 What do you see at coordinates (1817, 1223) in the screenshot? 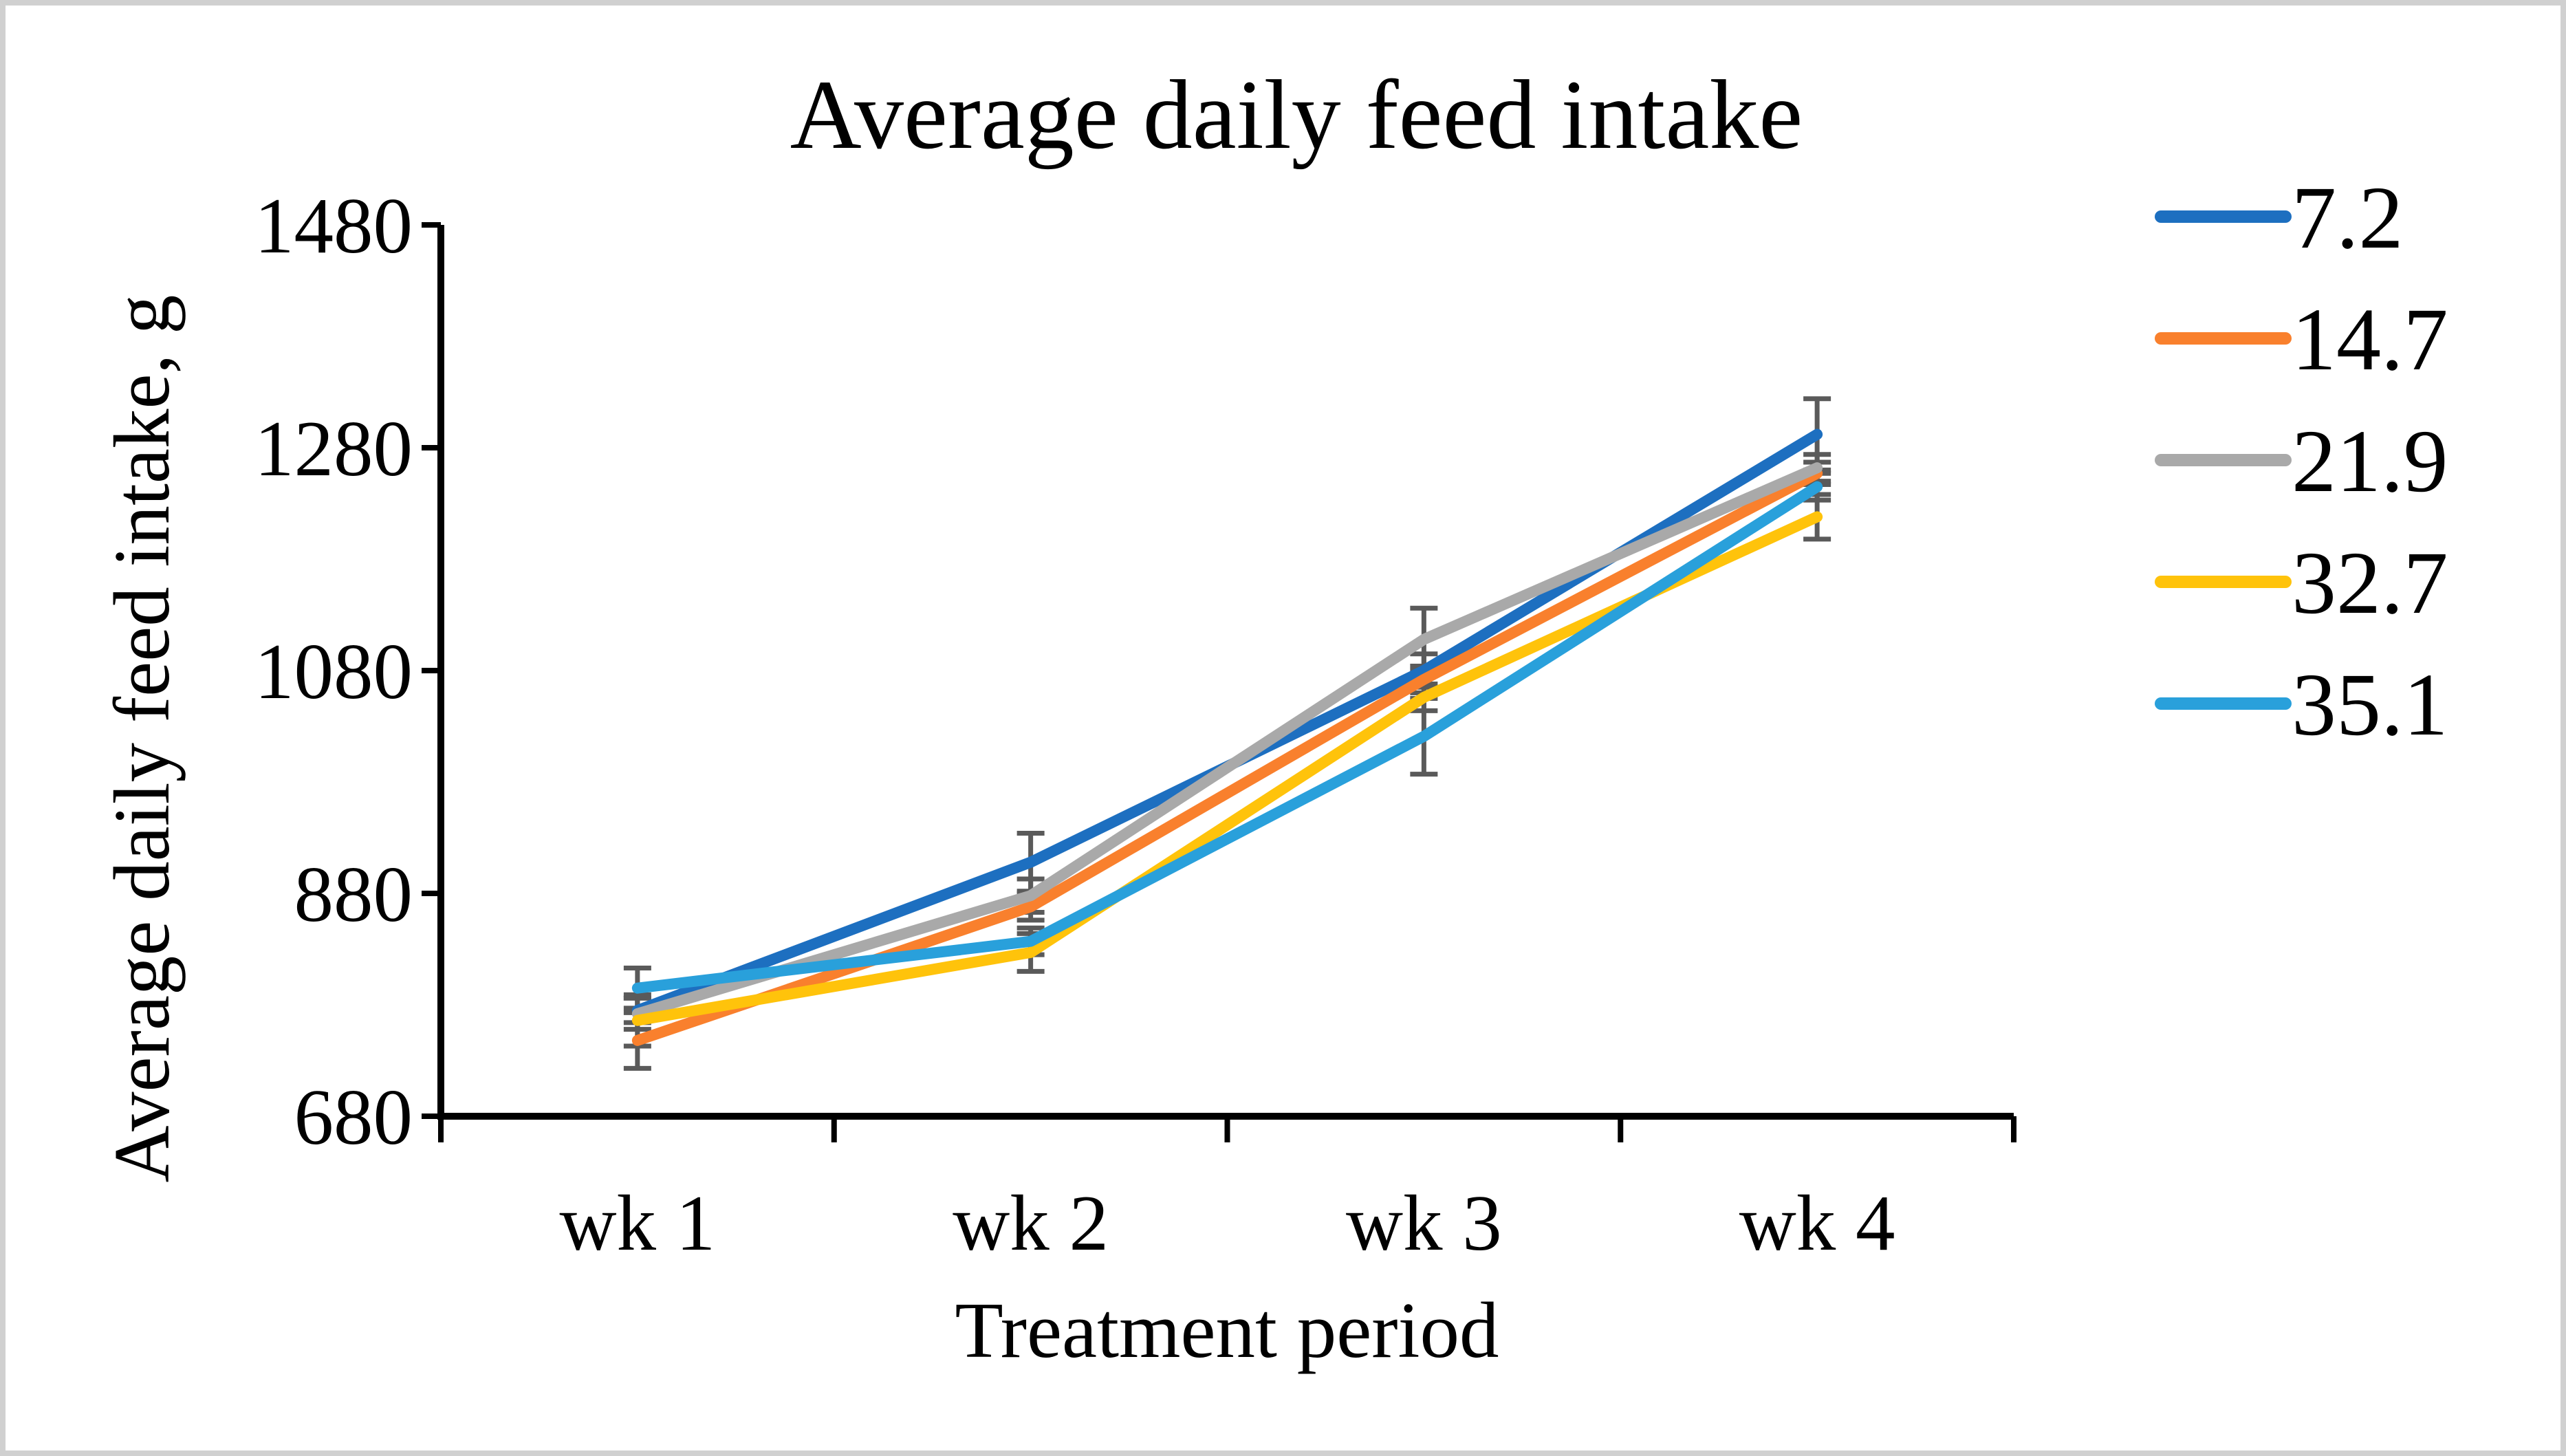
I see `x-tick-label: wk 4` at bounding box center [1817, 1223].